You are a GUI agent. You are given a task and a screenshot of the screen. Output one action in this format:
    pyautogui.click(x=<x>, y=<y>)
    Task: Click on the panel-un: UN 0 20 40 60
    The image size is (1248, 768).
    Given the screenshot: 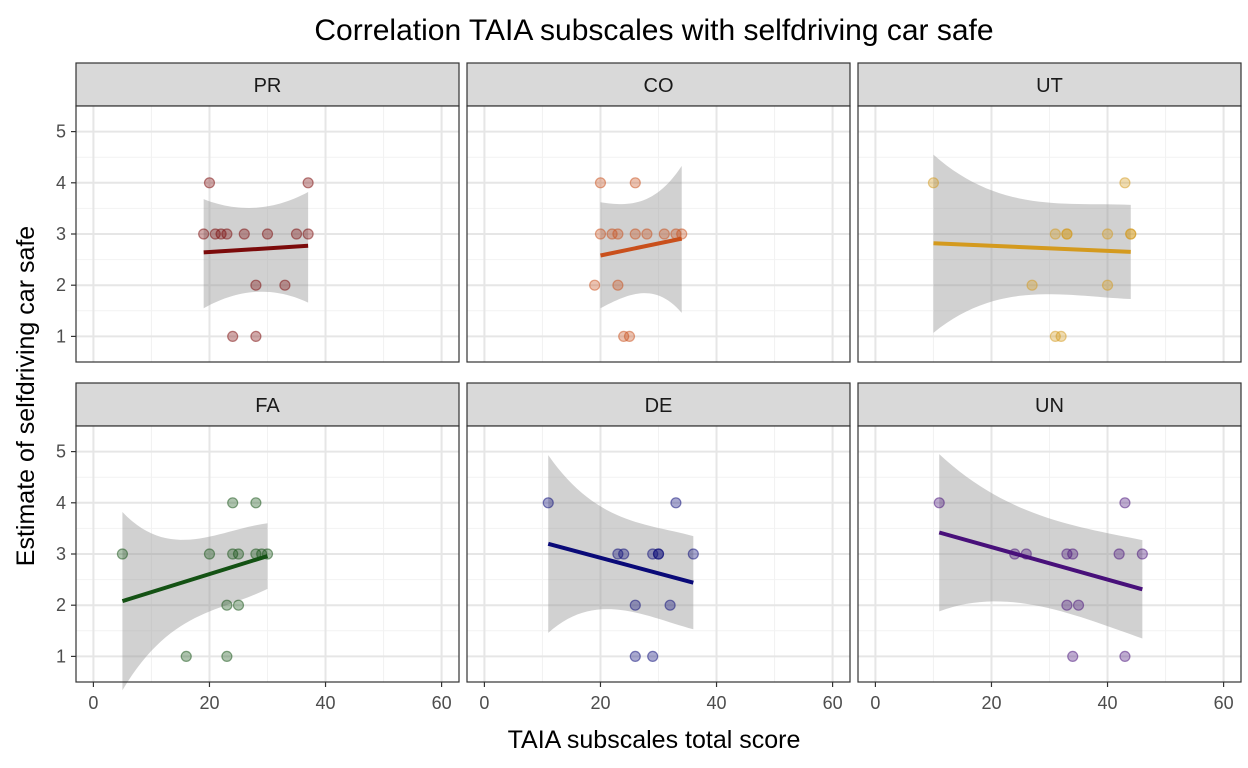 What is the action you would take?
    pyautogui.click(x=1049, y=547)
    